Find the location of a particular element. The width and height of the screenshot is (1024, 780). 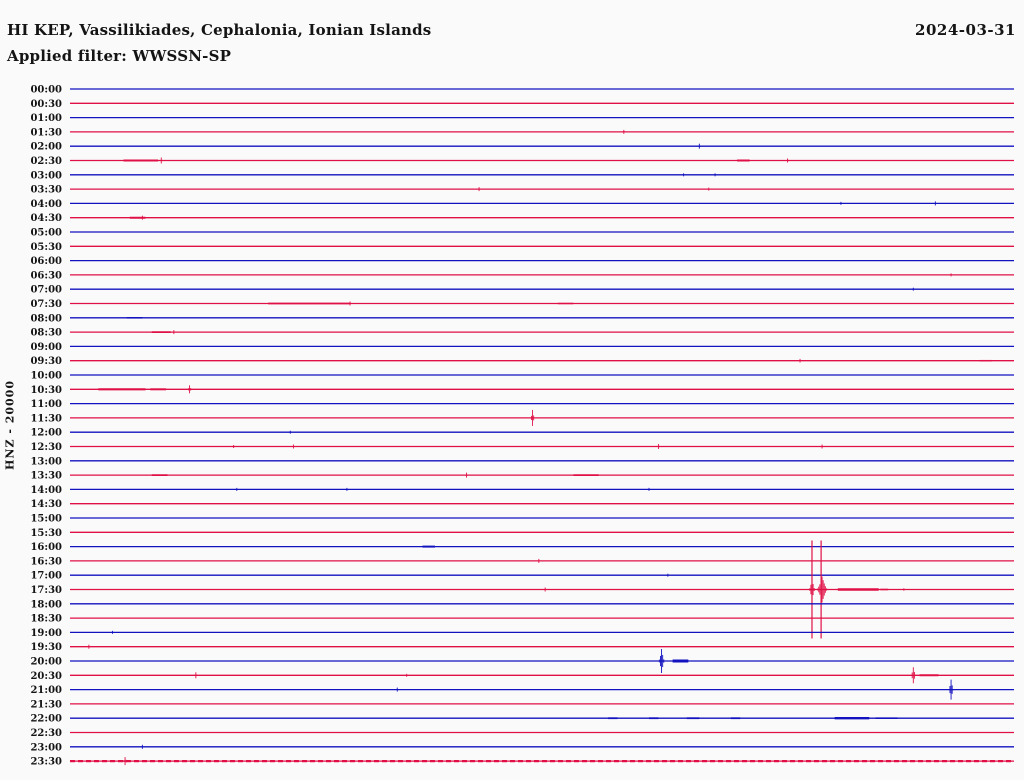

time-label: 19:30 is located at coordinates (46, 647).